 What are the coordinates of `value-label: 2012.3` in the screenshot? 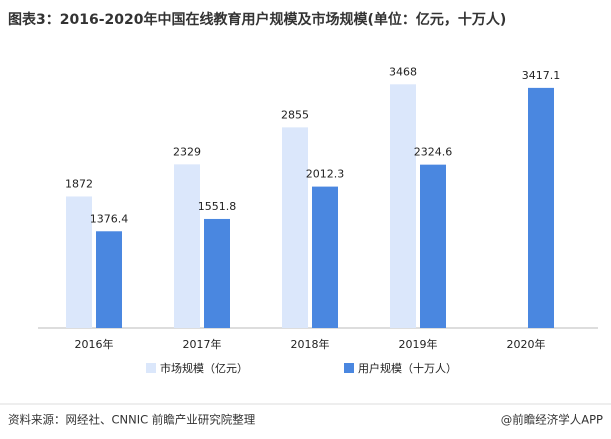 It's located at (325, 174).